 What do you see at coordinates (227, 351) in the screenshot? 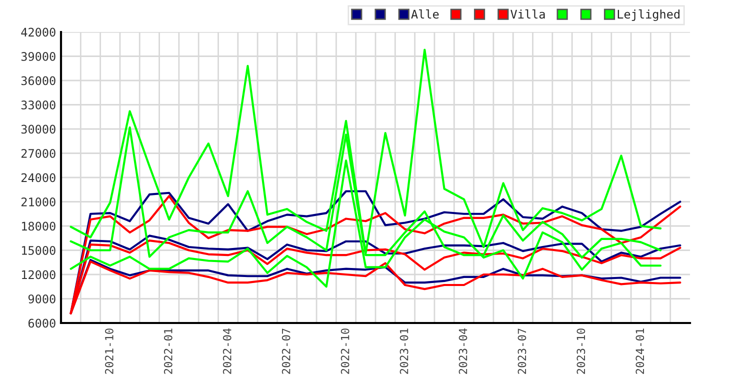
I see `x-tick-label: 2022-04` at bounding box center [227, 351].